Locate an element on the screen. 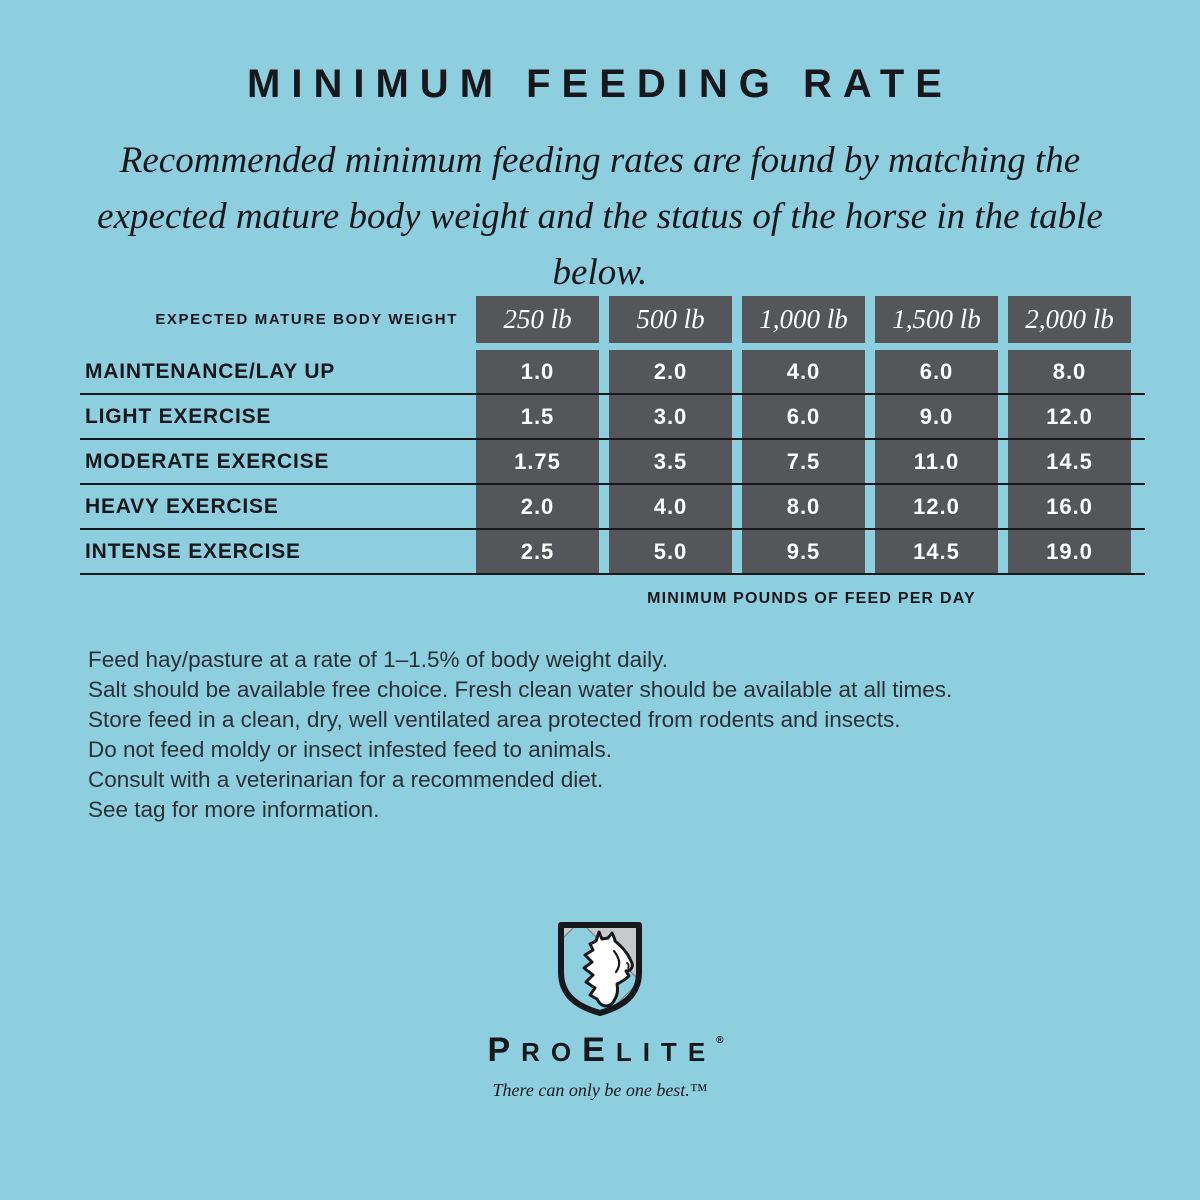 The image size is (1200, 1200). brand-letter: P is located at coordinates (504, 1050).